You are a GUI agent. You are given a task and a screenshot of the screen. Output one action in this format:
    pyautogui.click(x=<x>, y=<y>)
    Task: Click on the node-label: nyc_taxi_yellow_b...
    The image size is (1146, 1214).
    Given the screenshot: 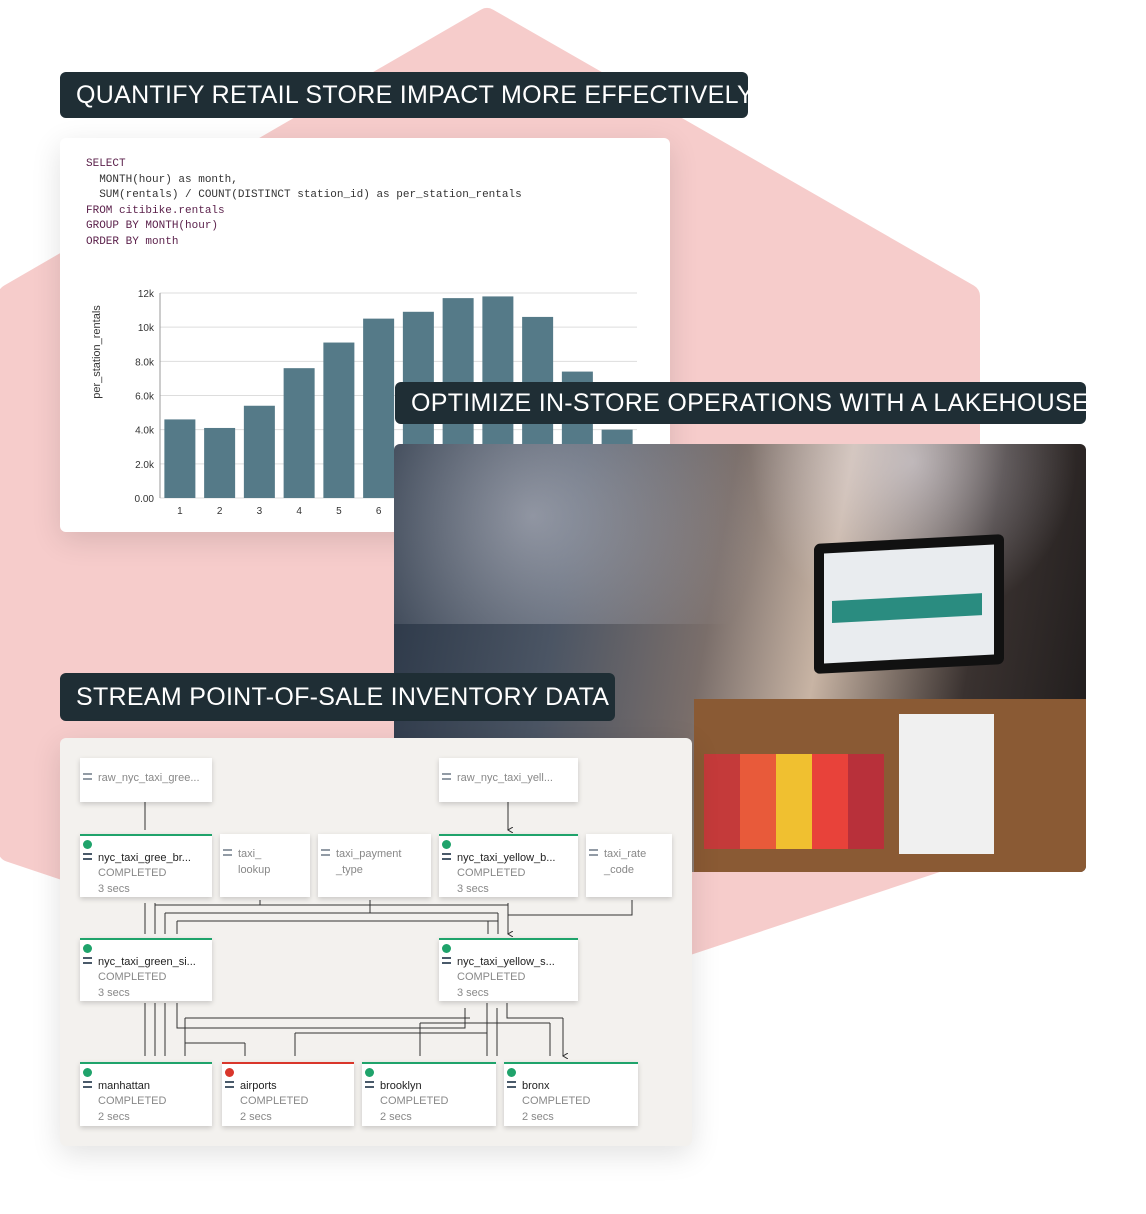 What is the action you would take?
    pyautogui.click(x=506, y=858)
    